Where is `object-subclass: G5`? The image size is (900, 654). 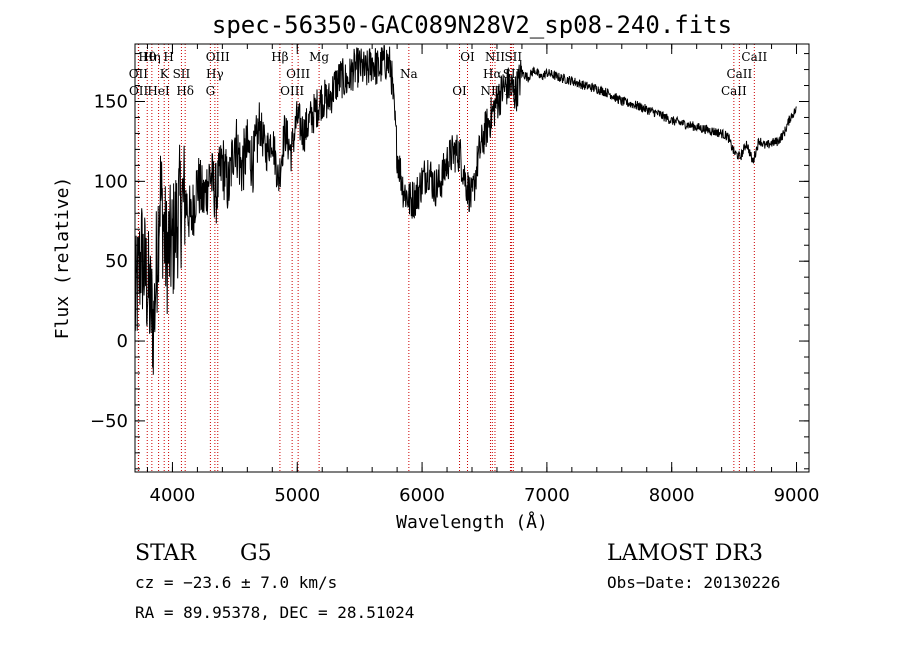 object-subclass: G5 is located at coordinates (256, 553).